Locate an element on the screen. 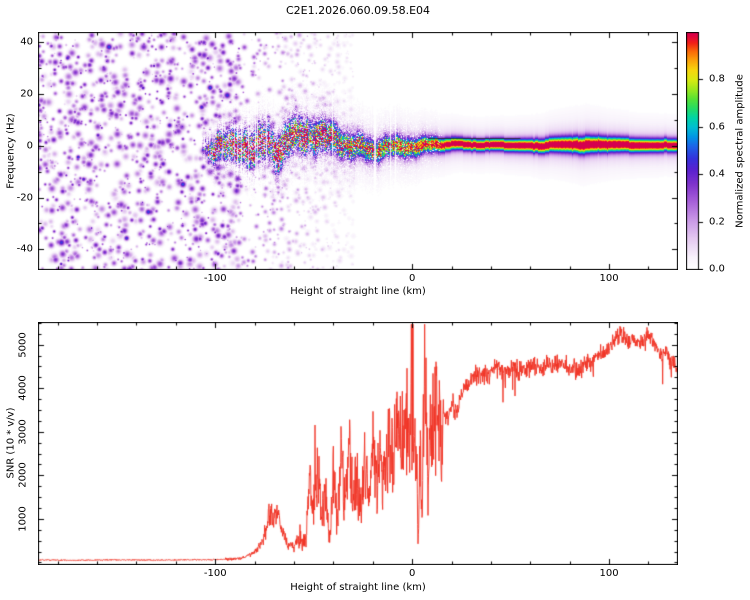 This screenshot has width=750, height=600. colorbar-tick-label: 0.0 is located at coordinates (717, 269).